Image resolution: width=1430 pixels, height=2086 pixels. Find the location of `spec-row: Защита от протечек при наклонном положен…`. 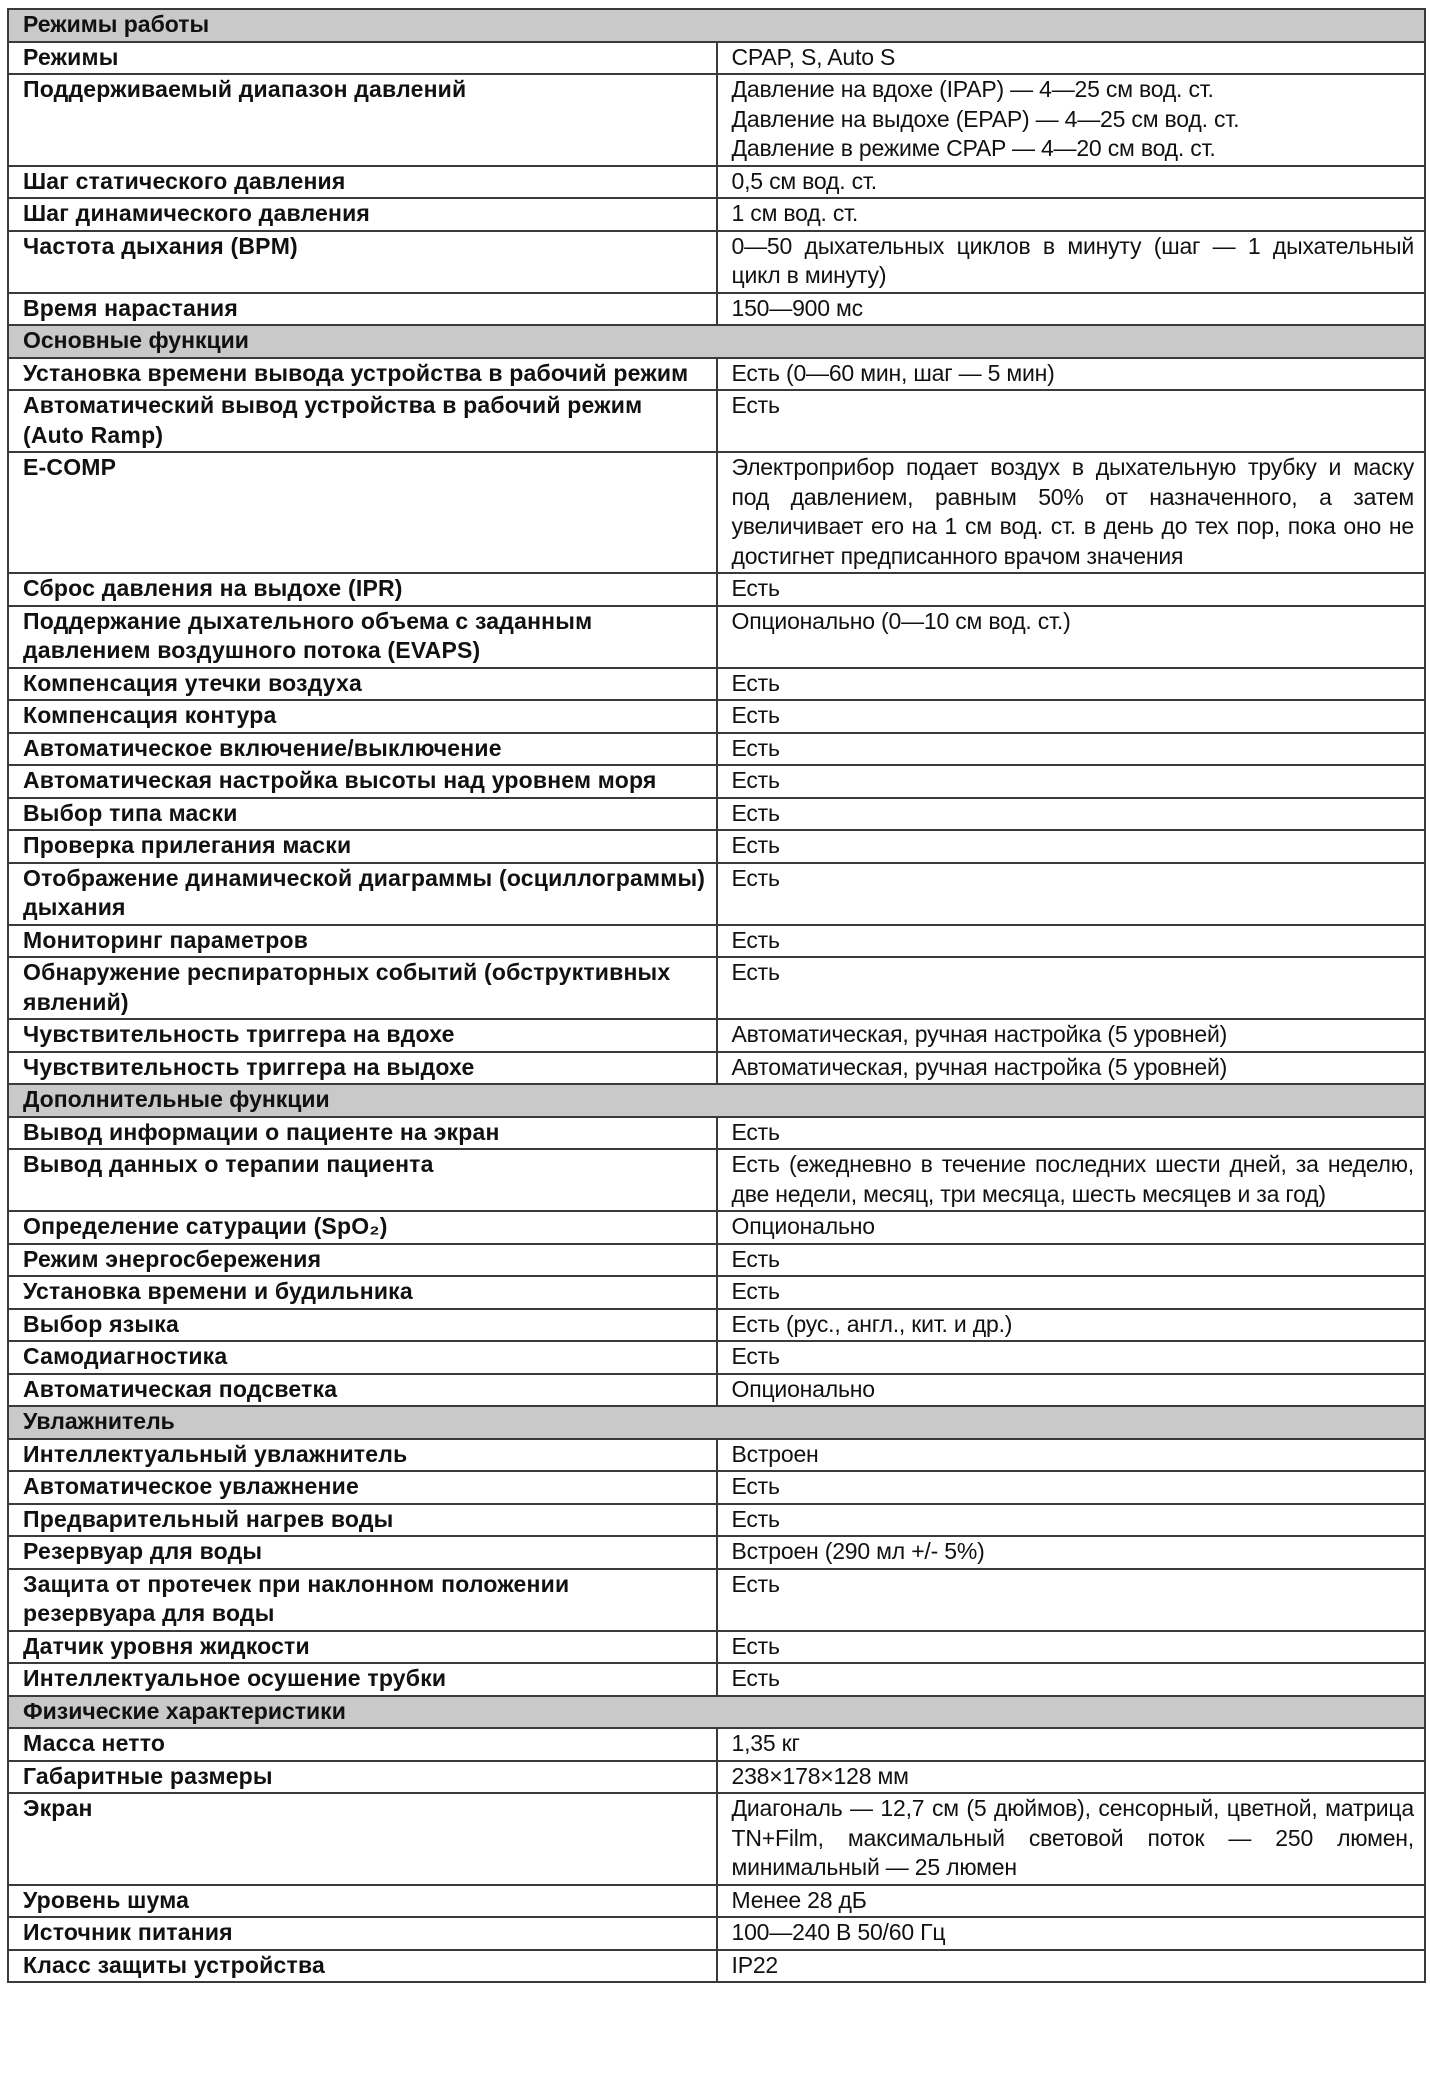

spec-row: Защита от протечек при наклонном положен… is located at coordinates (716, 1599).